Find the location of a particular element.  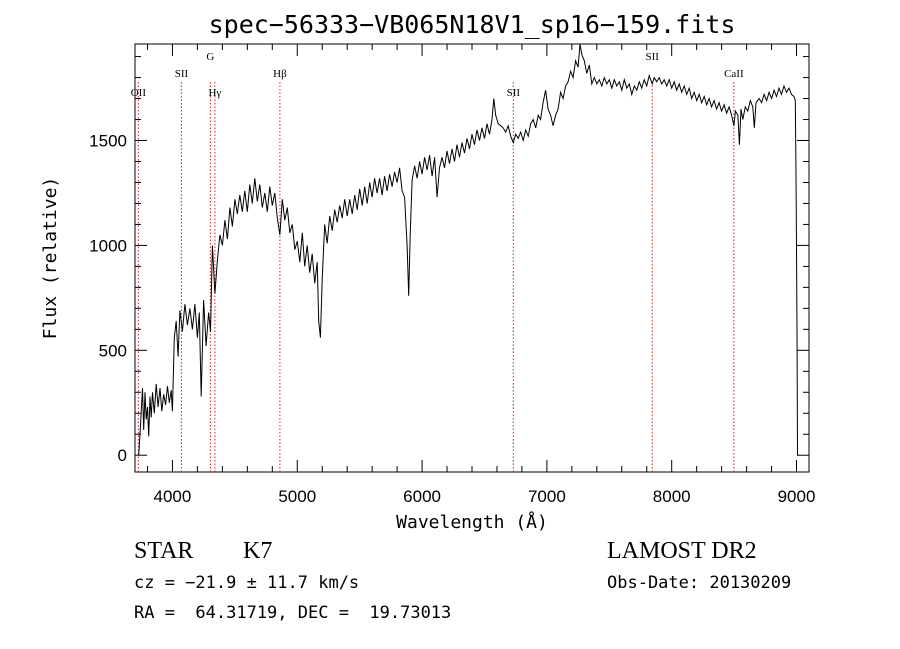

line-label-0: OII is located at coordinates (139, 93).